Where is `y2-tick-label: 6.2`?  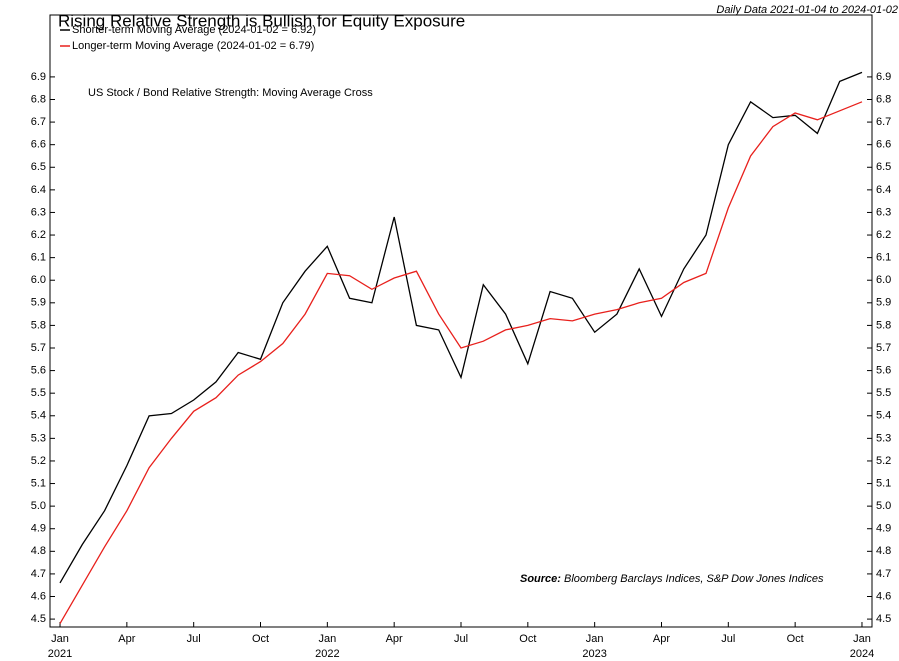 y2-tick-label: 6.2 is located at coordinates (883, 235).